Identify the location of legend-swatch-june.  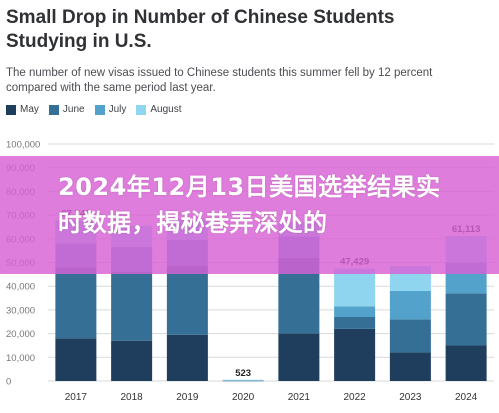
(53, 109).